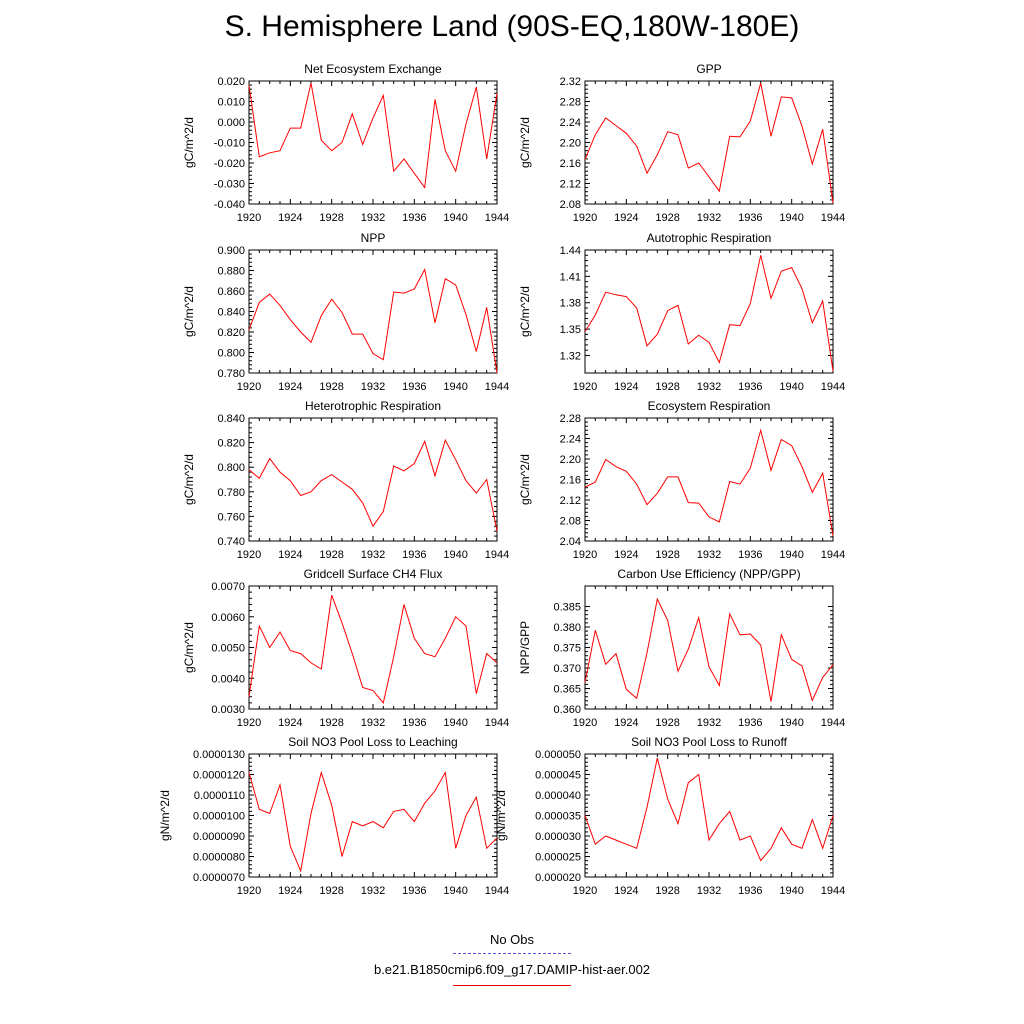  Describe the element at coordinates (512, 985) in the screenshot. I see `legend-swatch-model` at that location.